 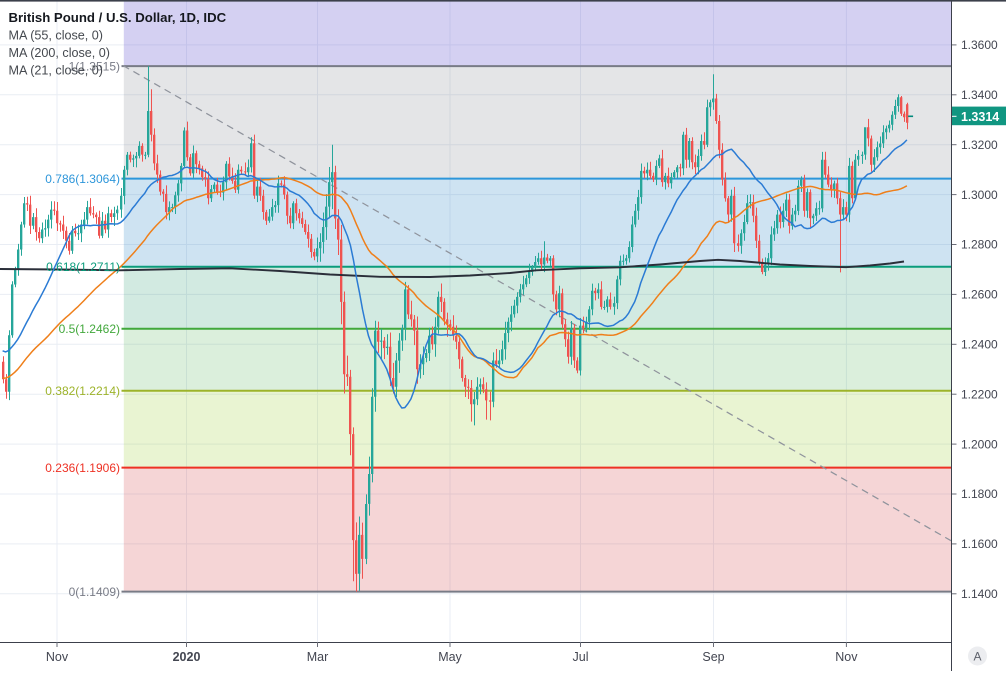 I want to click on svg-text: May, so click(x=450, y=657).